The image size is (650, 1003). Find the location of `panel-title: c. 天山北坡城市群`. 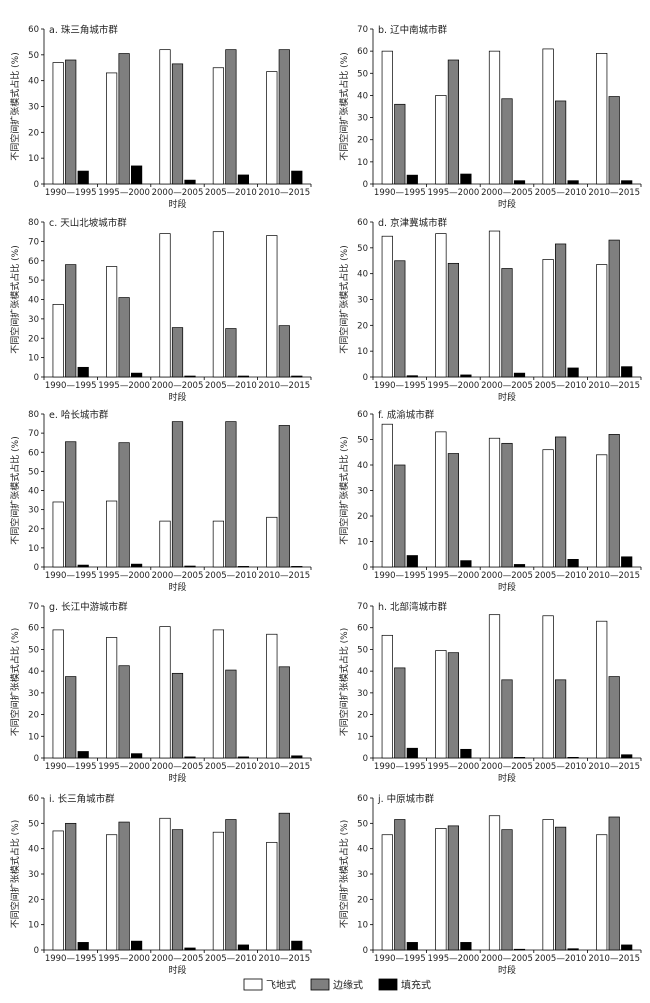

panel-title: c. 天山北坡城市群 is located at coordinates (88, 223).